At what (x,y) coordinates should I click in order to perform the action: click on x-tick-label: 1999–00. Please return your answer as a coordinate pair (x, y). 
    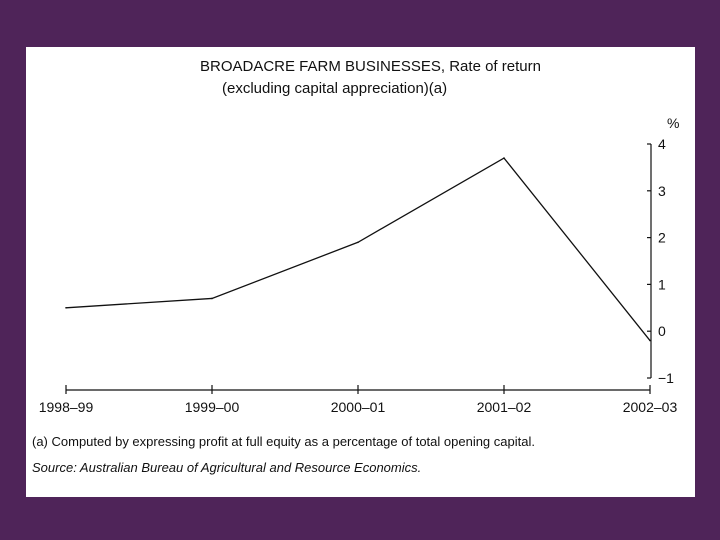
    Looking at the image, I should click on (212, 407).